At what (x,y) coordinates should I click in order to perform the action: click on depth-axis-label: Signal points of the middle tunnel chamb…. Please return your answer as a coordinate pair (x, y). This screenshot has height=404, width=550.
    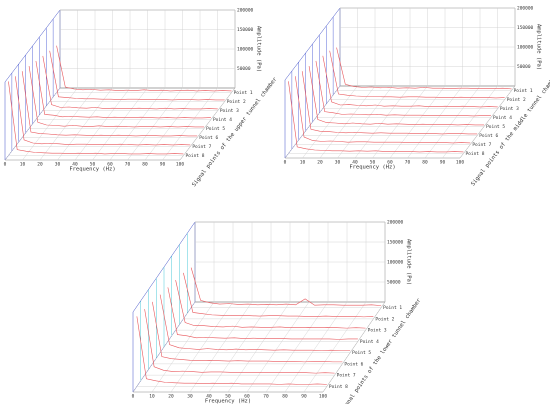
    Looking at the image, I should click on (510, 130).